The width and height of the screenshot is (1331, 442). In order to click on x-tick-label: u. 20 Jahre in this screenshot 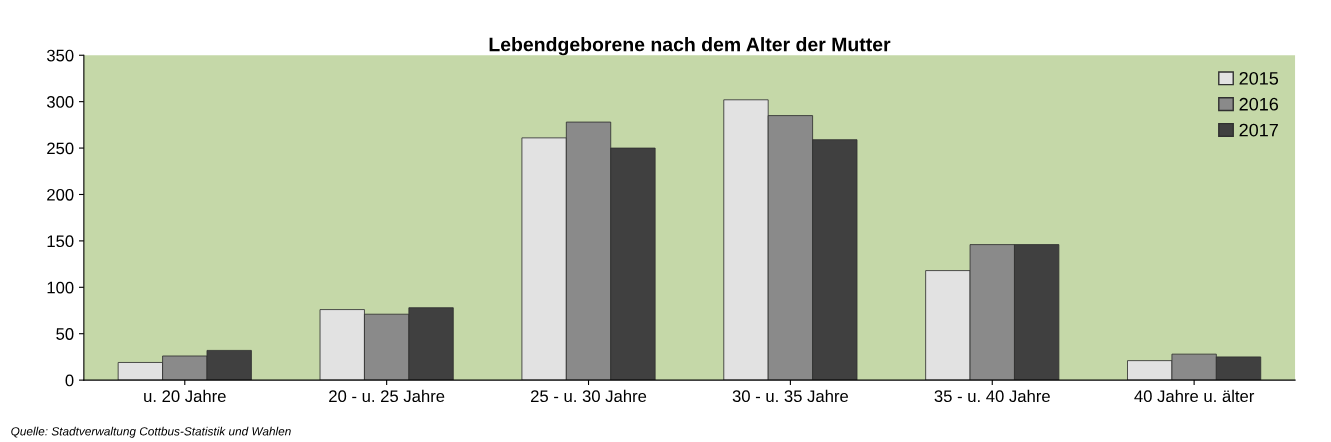, I will do `click(185, 396)`.